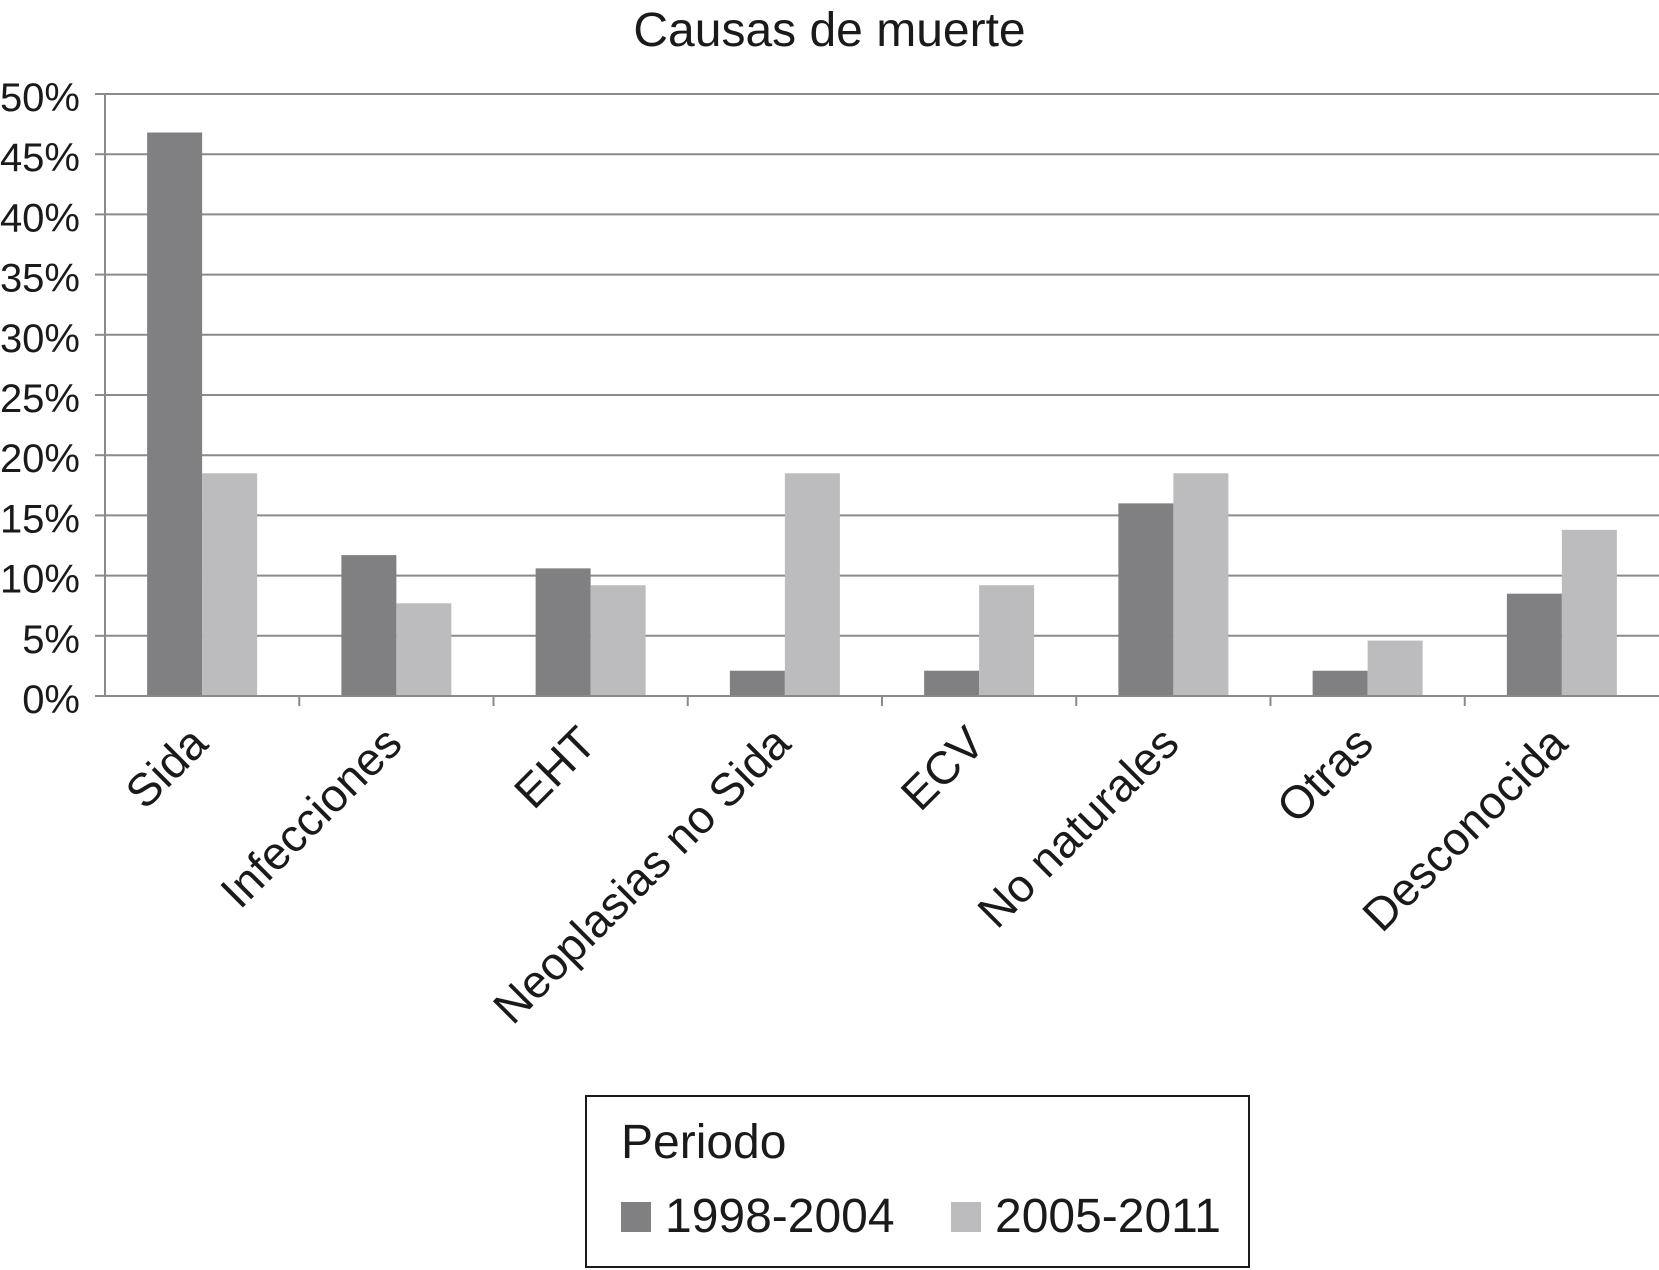 This screenshot has width=1659, height=1270. What do you see at coordinates (943, 768) in the screenshot?
I see `x-tick-label: ECV` at bounding box center [943, 768].